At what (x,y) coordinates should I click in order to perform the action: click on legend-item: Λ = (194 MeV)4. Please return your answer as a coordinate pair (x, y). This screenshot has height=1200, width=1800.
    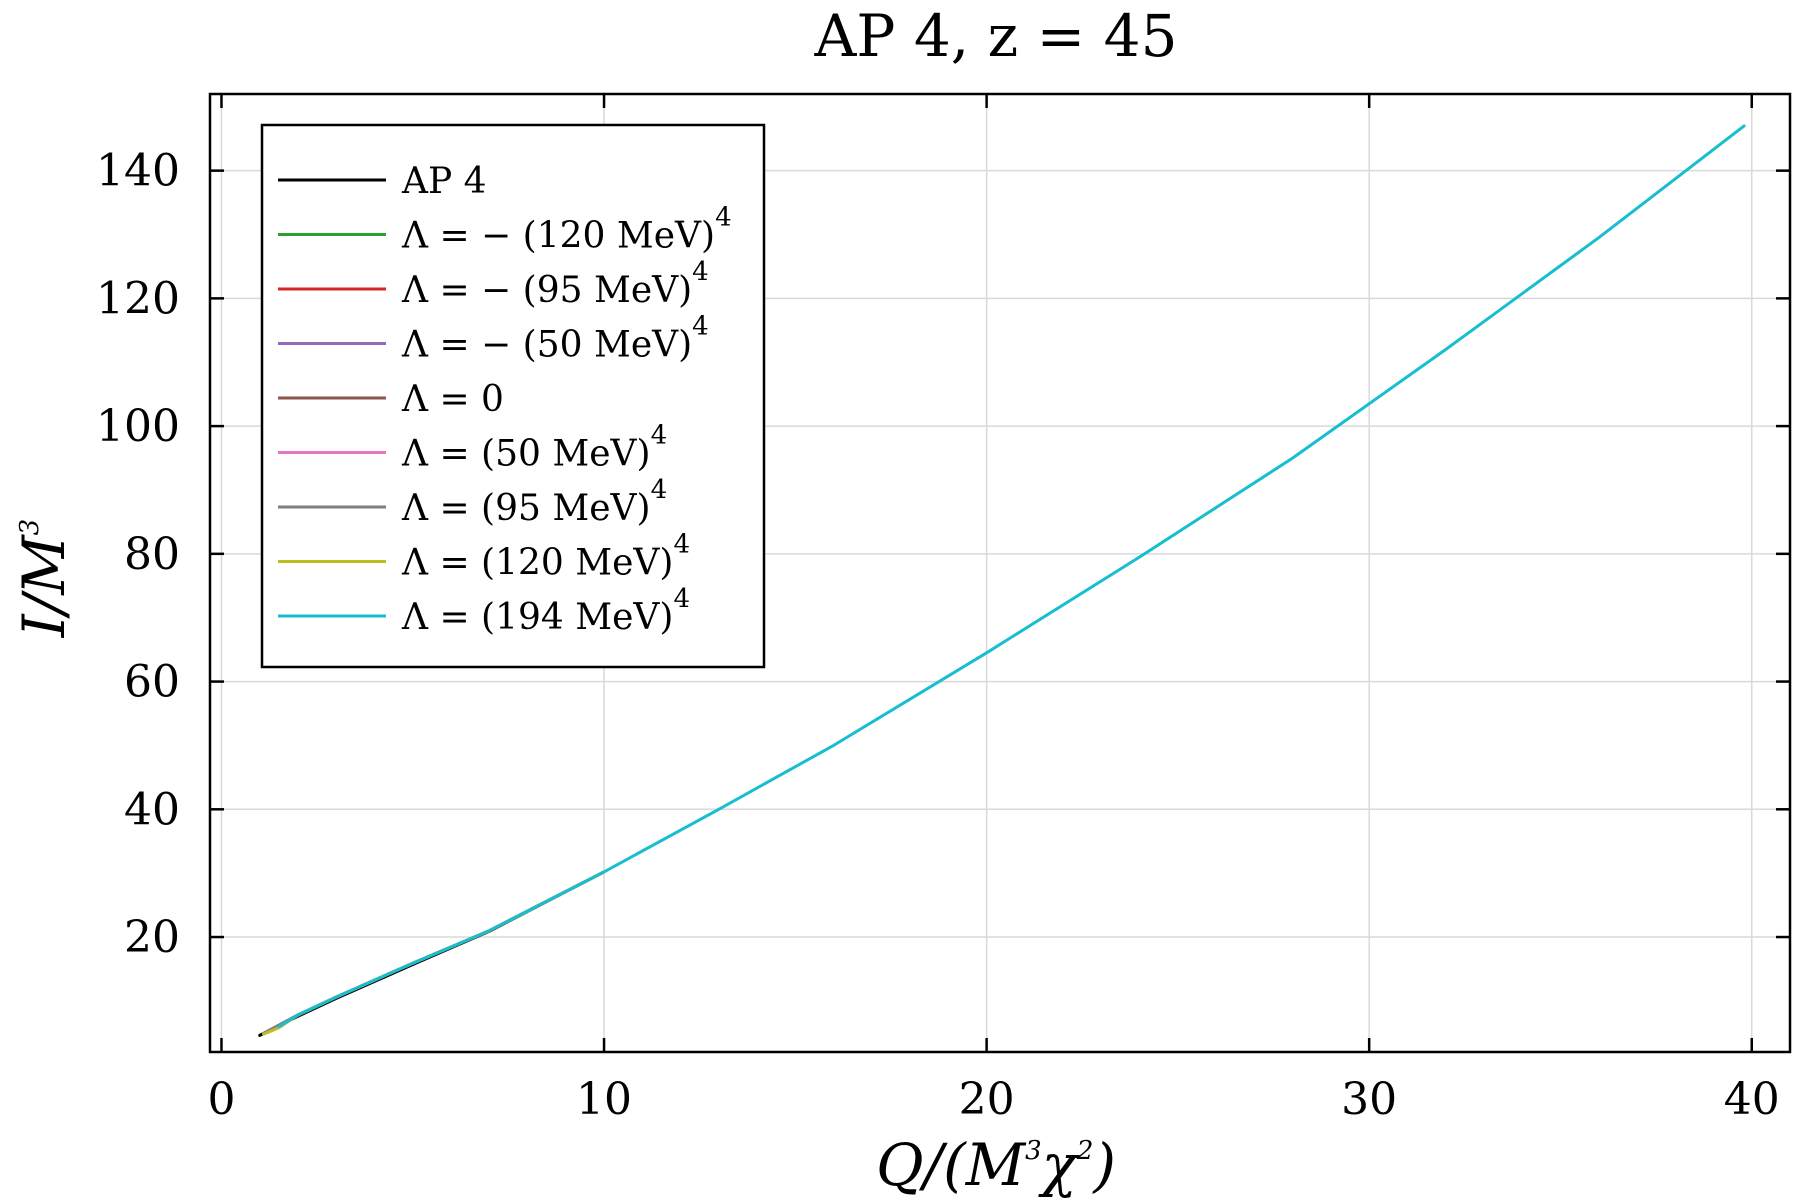
    Looking at the image, I should click on (484, 611).